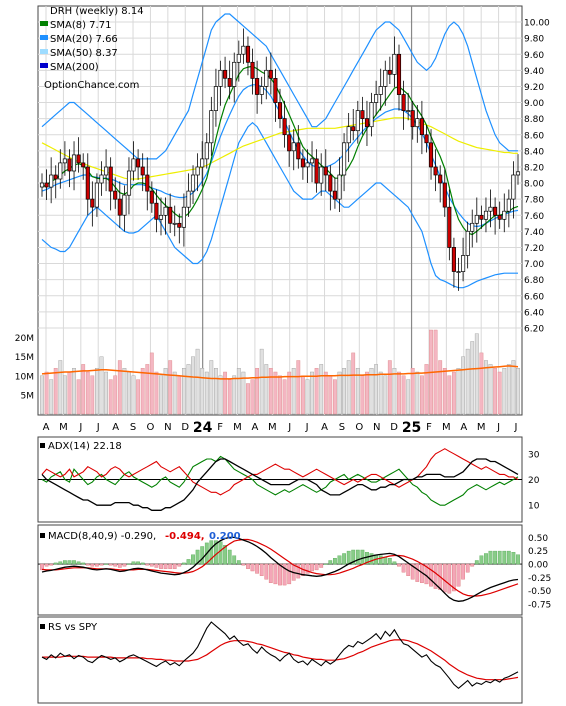  I want to click on price-tick-label: 8.60, so click(534, 136).